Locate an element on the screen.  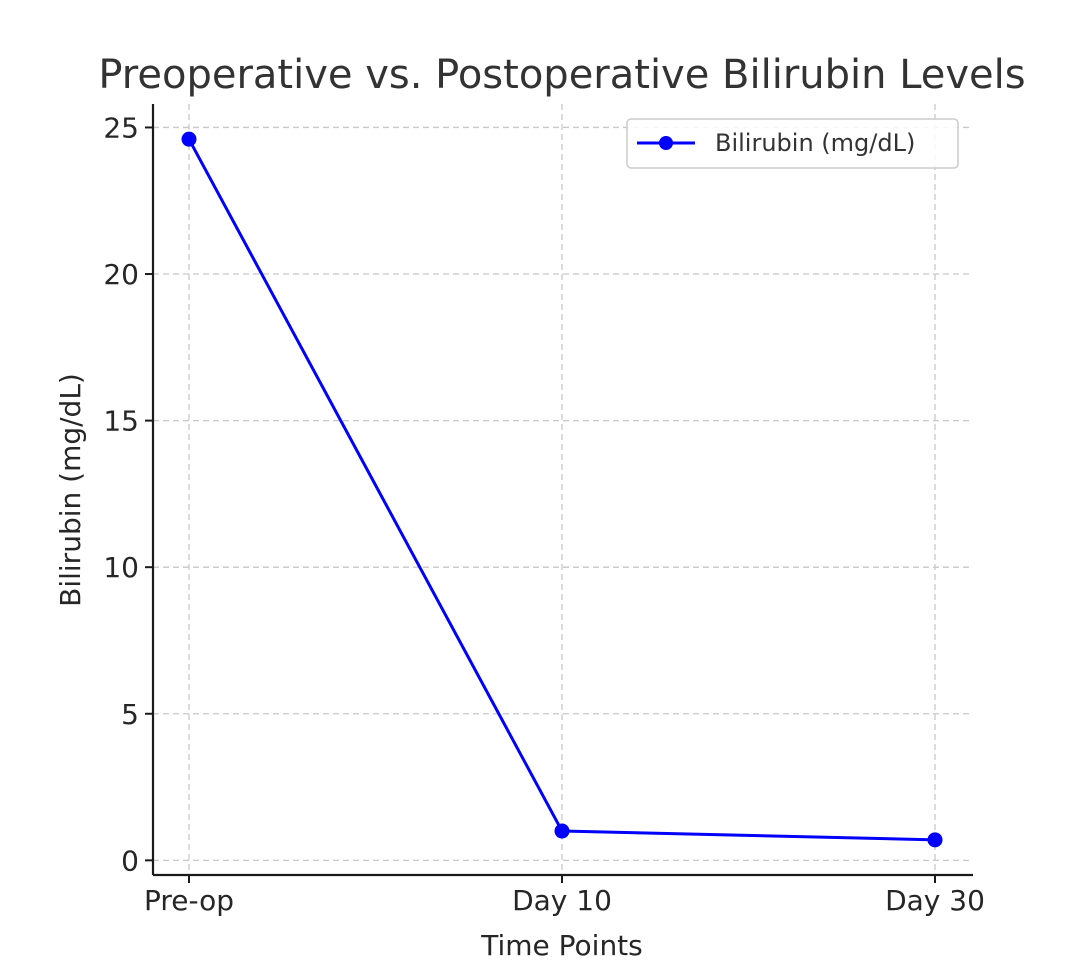
y-axis-label: Bilirubin (mg/dL) is located at coordinates (70, 490).